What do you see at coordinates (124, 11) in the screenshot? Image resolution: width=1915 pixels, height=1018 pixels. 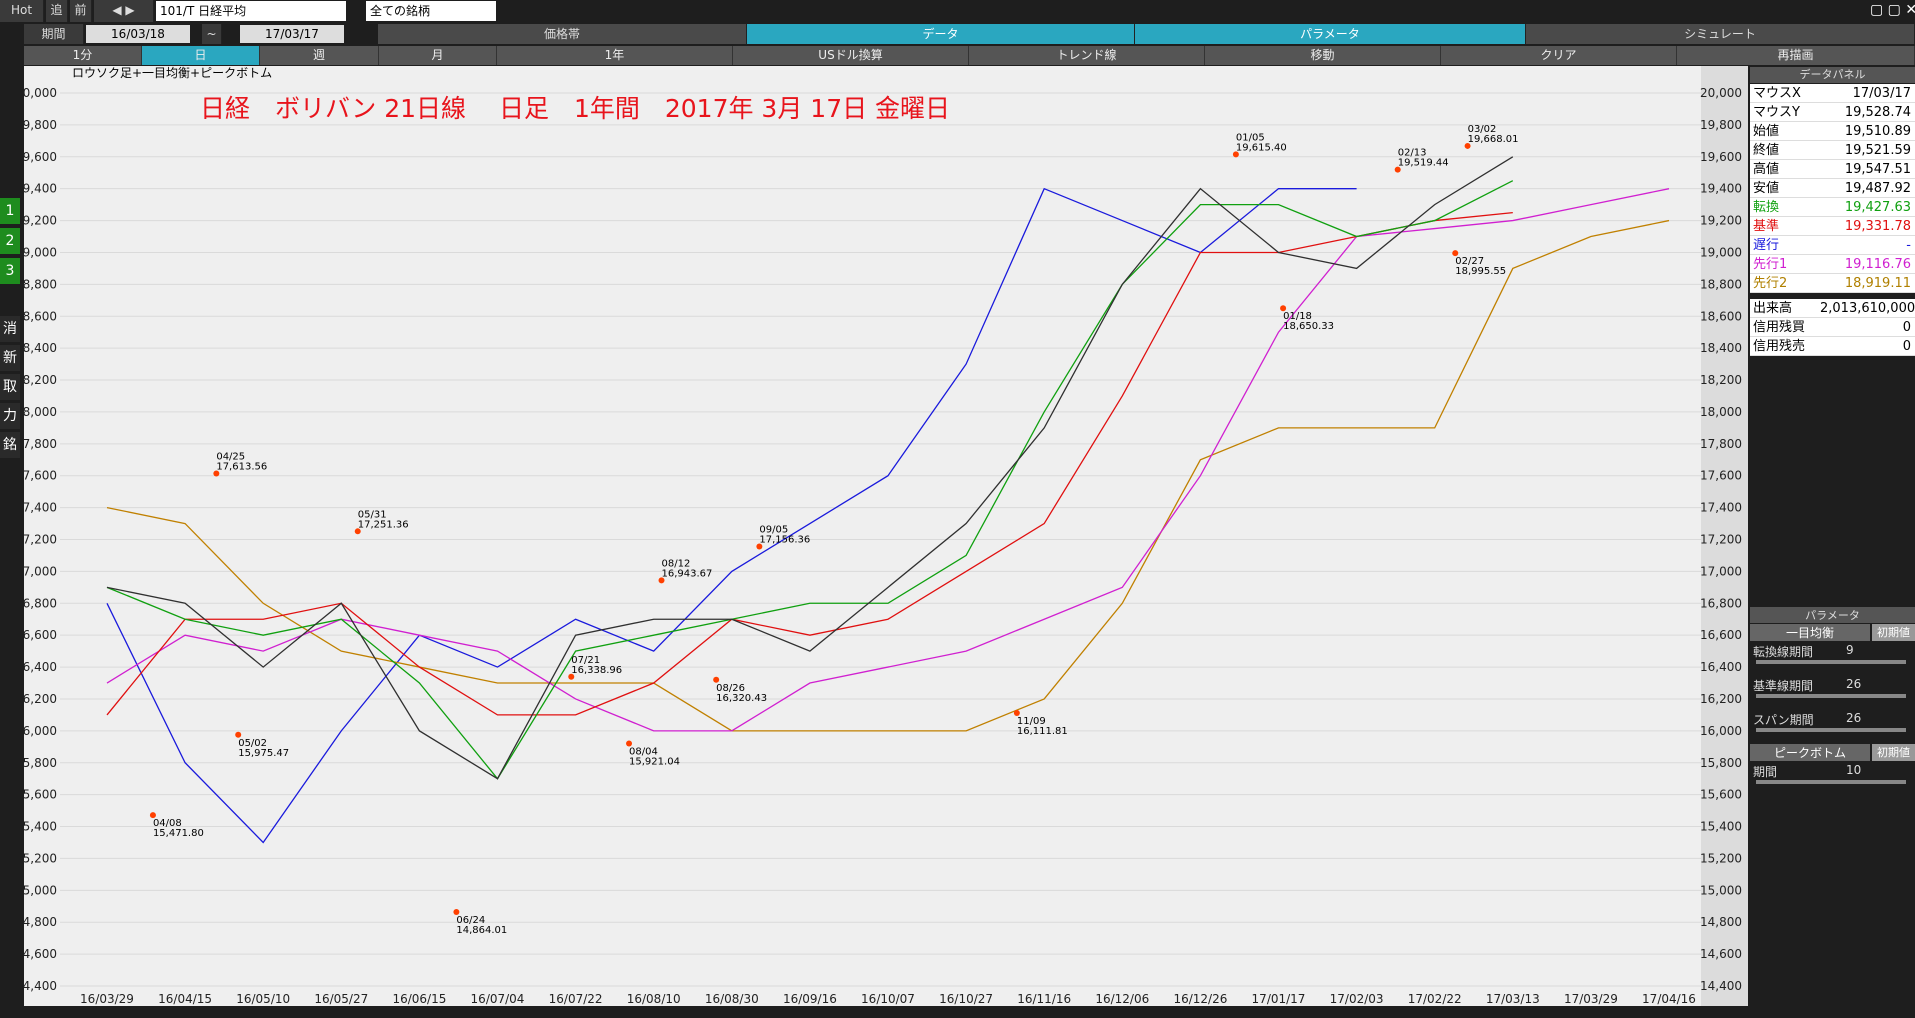 I see `nav-buttons: ◀ ▶` at bounding box center [124, 11].